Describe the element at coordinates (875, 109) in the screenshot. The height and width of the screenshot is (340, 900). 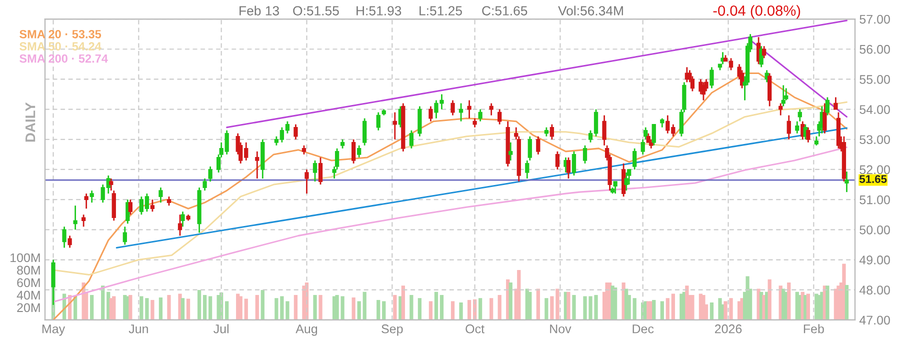
I see `y-tick-label: 54.00` at that location.